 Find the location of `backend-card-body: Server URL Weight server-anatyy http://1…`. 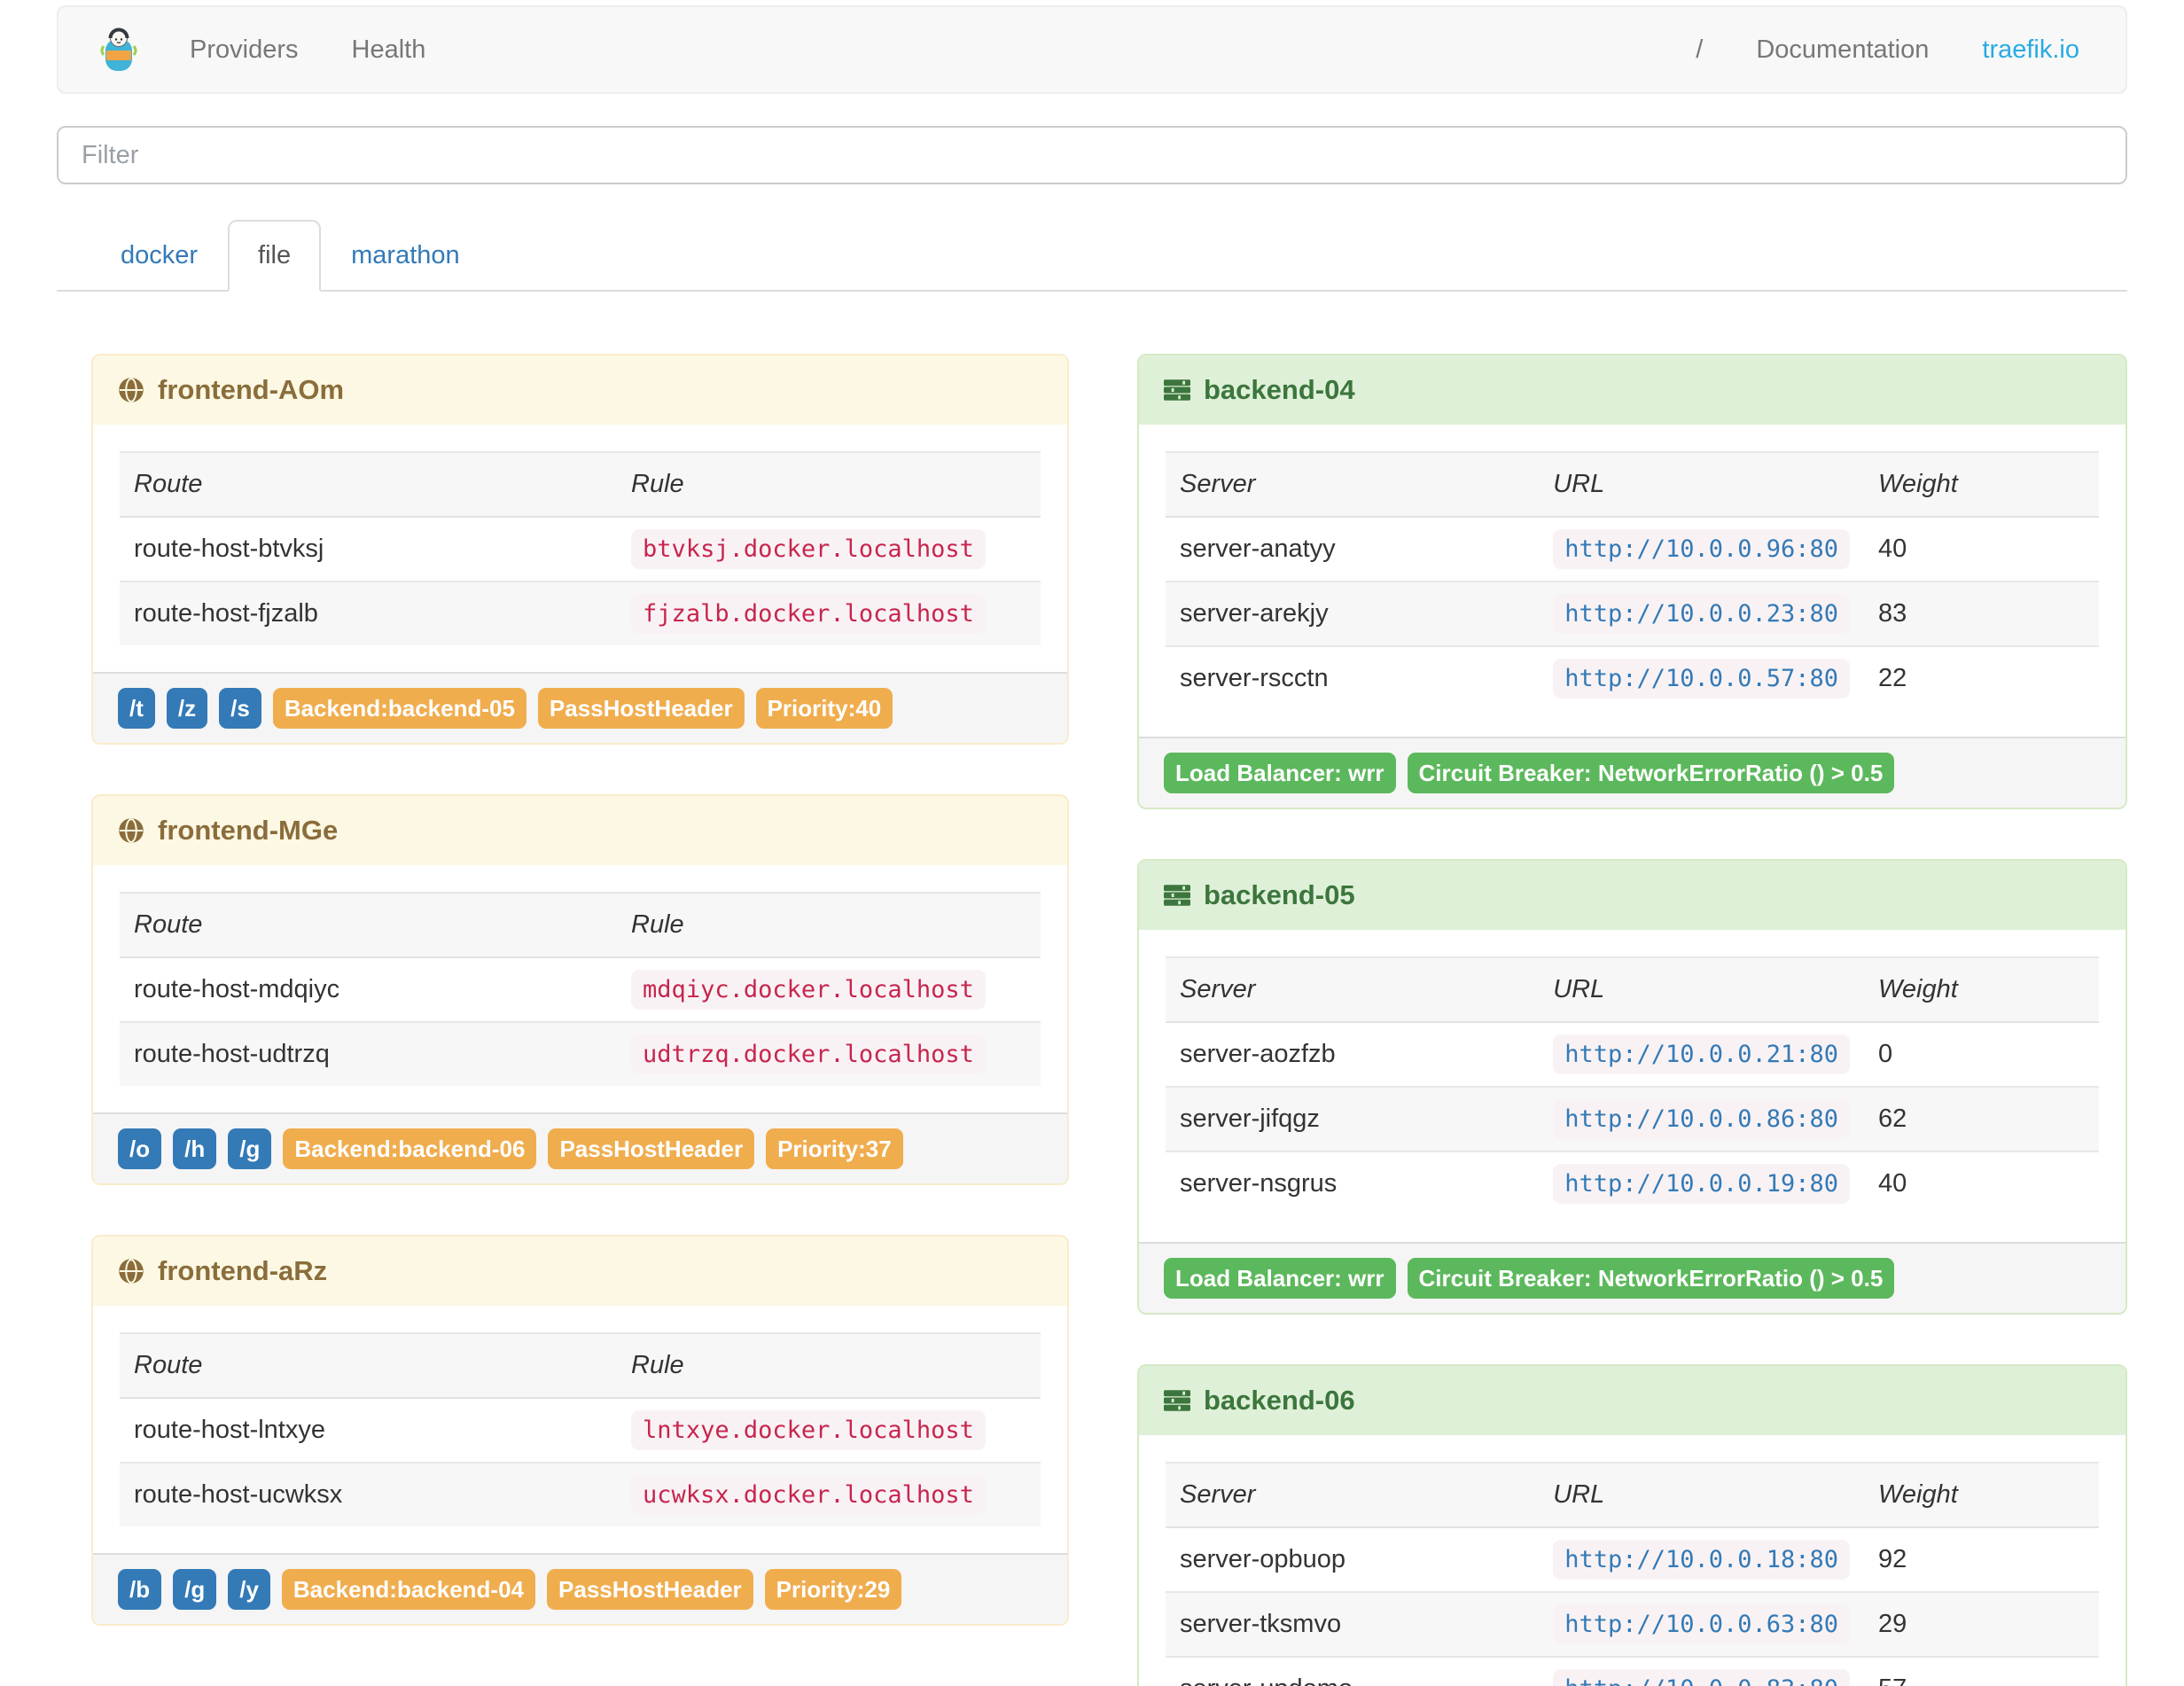

backend-card-body: Server URL Weight server-anatyy http://1… is located at coordinates (1632, 581).